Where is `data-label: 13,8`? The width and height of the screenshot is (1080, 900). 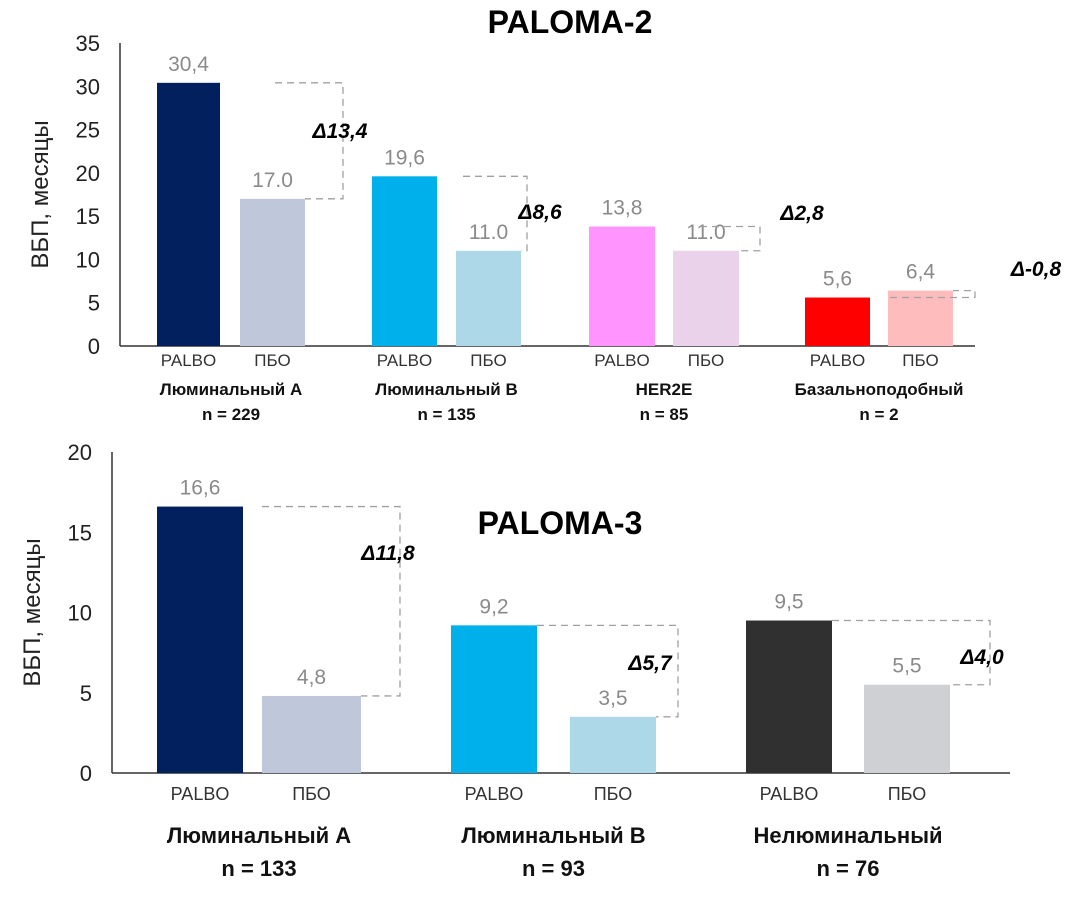
data-label: 13,8 is located at coordinates (622, 208).